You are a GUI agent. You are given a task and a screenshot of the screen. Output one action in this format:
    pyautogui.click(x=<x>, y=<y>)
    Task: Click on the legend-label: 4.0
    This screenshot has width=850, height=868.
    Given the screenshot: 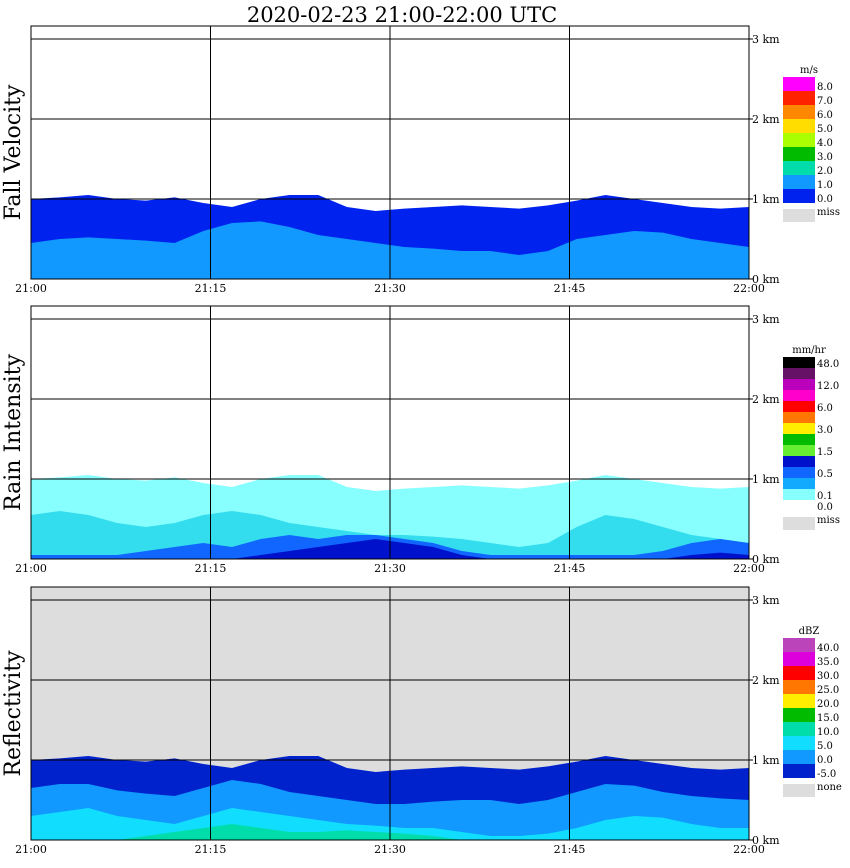 What is the action you would take?
    pyautogui.click(x=825, y=143)
    